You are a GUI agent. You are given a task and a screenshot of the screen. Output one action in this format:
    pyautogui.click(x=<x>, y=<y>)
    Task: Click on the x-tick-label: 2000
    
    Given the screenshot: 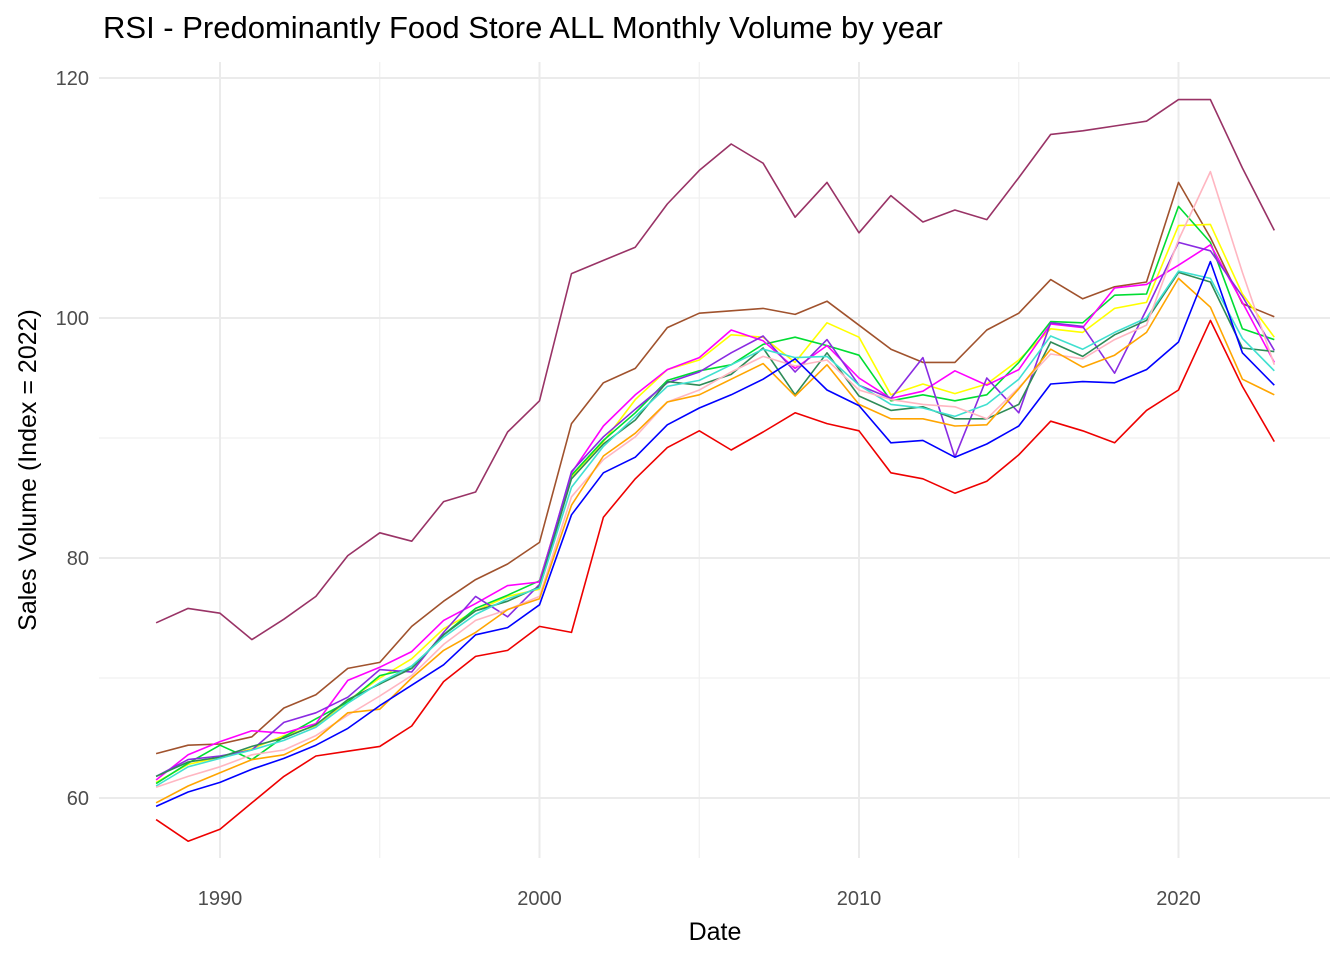 What is the action you would take?
    pyautogui.click(x=539, y=899)
    